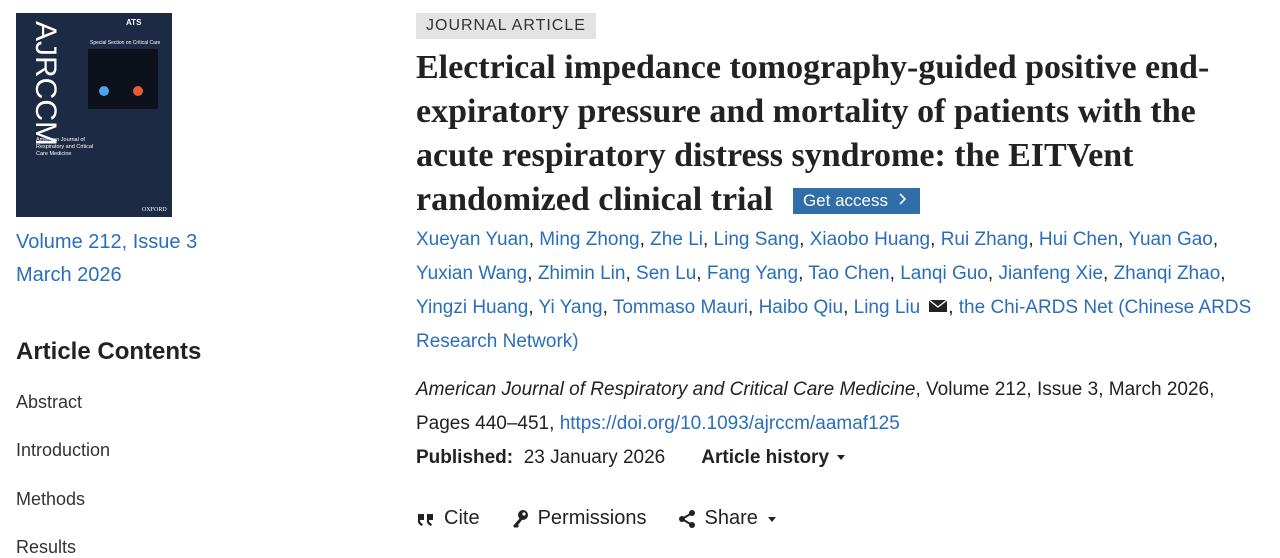 The width and height of the screenshot is (1280, 558). What do you see at coordinates (676, 239) in the screenshot?
I see `author-link: Zhe Li` at bounding box center [676, 239].